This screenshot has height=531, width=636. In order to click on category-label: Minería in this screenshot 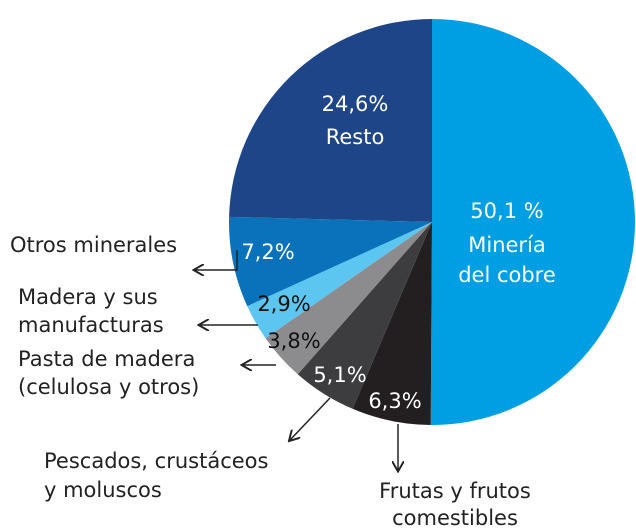, I will do `click(507, 245)`.